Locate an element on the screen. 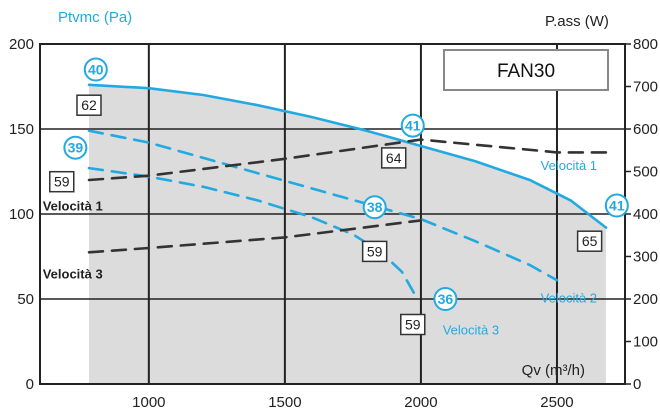 The width and height of the screenshot is (660, 412). series-name-label: Velocità 2 is located at coordinates (569, 297).